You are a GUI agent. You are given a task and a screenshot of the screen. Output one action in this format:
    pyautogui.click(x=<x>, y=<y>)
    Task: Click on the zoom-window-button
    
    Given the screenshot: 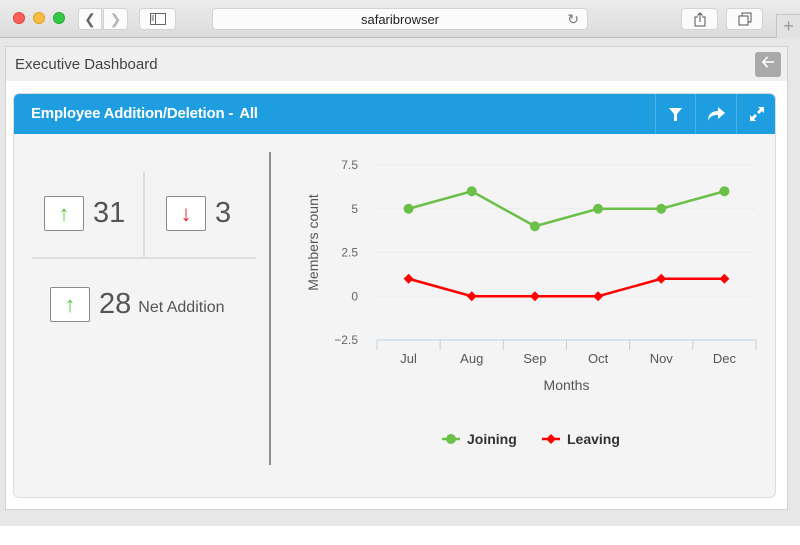 What is the action you would take?
    pyautogui.click(x=59, y=18)
    